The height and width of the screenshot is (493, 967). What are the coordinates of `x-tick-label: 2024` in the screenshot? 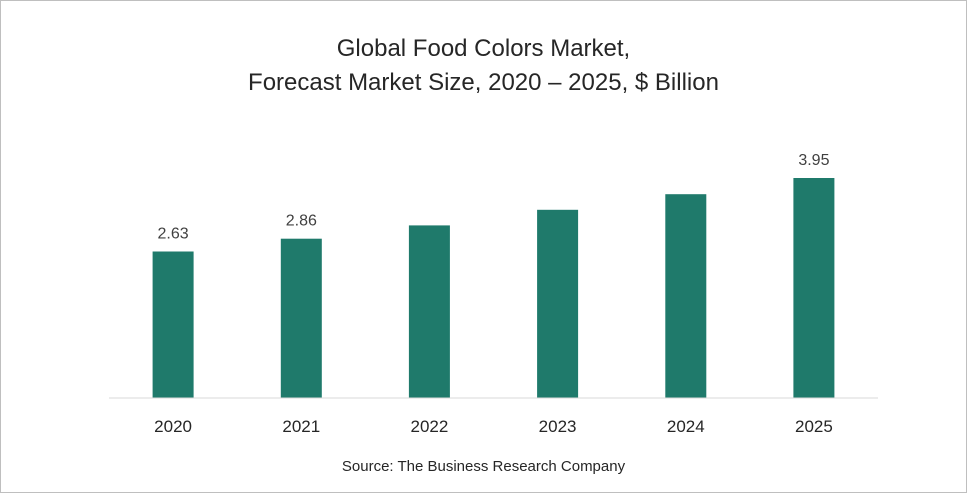 It's located at (686, 426).